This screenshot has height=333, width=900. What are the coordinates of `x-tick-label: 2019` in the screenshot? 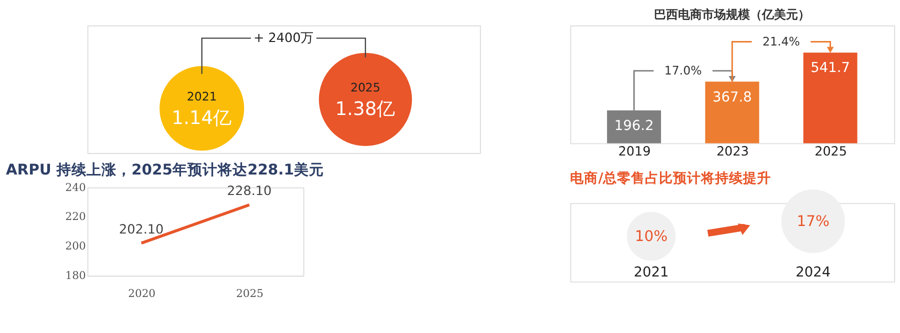 It's located at (634, 152).